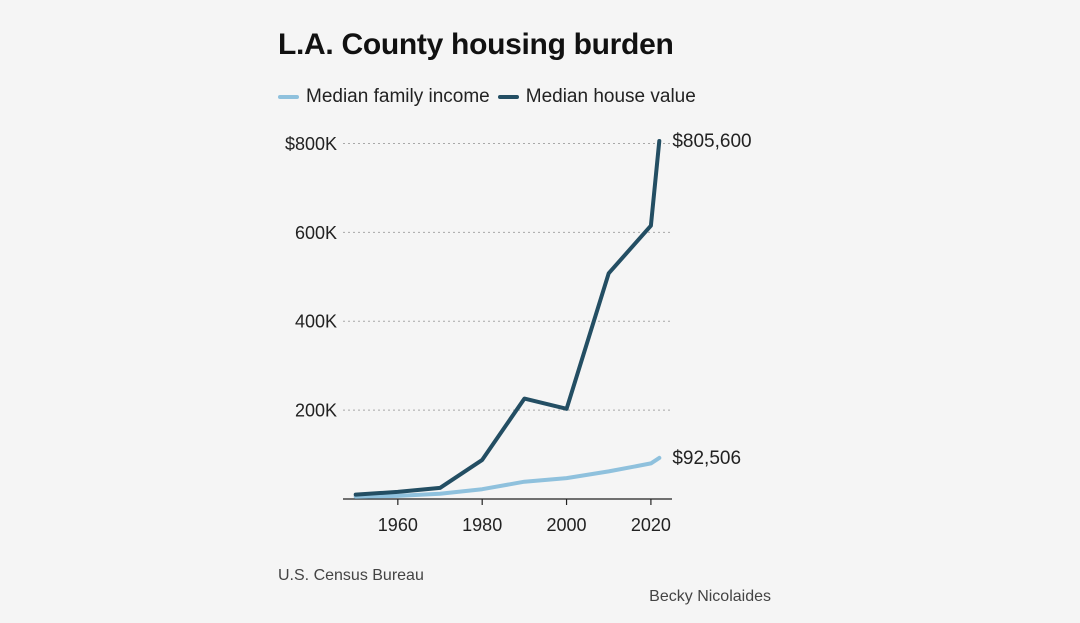  What do you see at coordinates (507, 477) in the screenshot?
I see `series-line-income` at bounding box center [507, 477].